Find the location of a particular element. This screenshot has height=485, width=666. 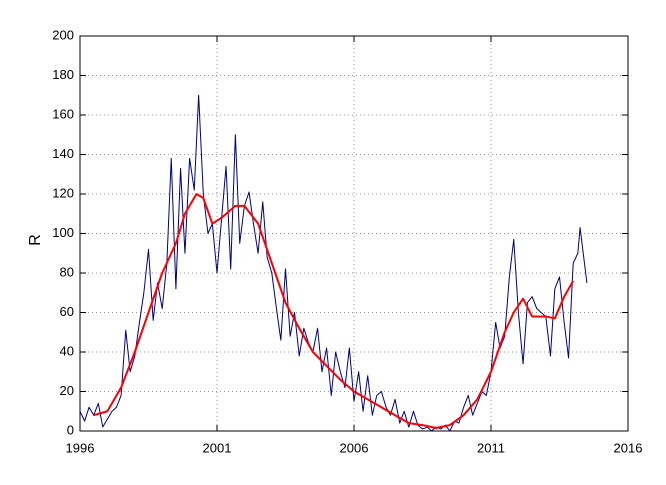

y-tick-label: 60 is located at coordinates (67, 311).